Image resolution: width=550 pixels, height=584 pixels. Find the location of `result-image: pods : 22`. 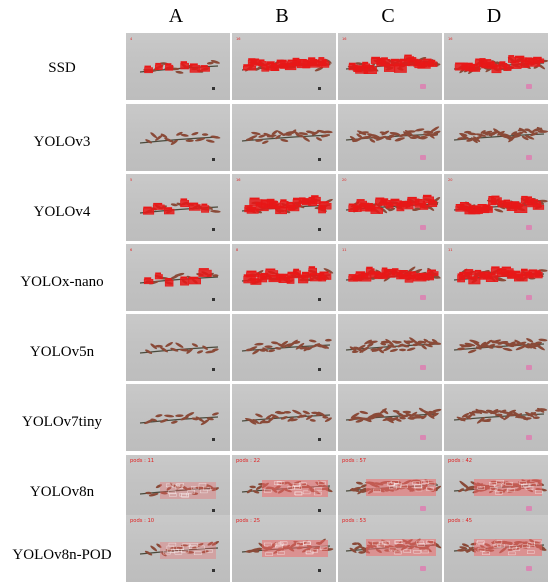

result-image: pods : 22 is located at coordinates (284, 488).